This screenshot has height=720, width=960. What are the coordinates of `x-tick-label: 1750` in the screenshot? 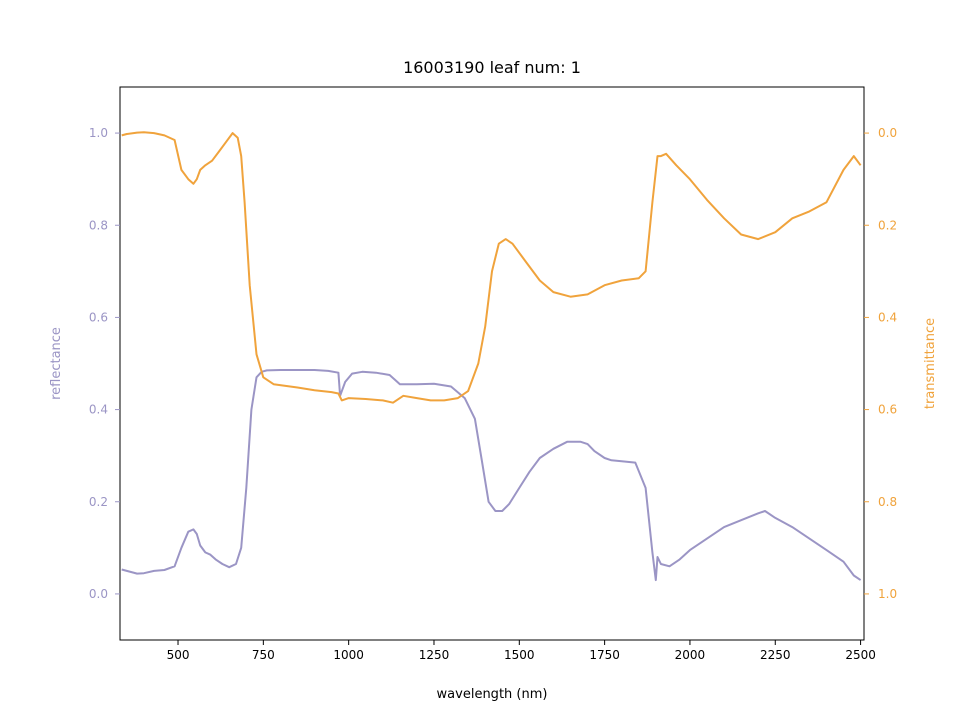 It's located at (604, 655).